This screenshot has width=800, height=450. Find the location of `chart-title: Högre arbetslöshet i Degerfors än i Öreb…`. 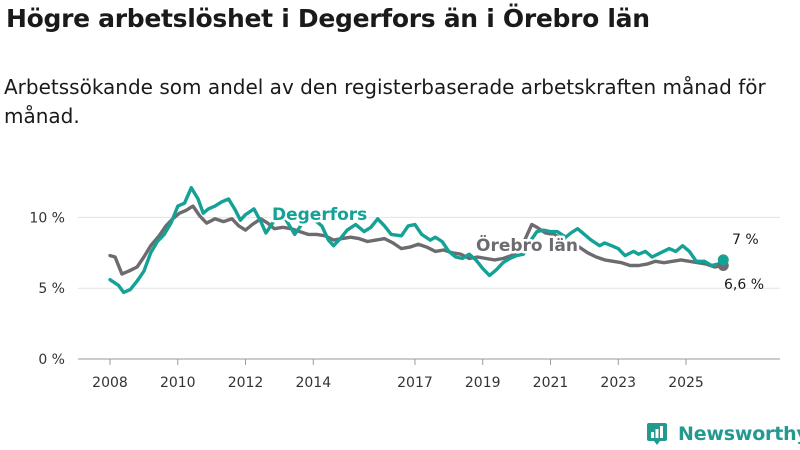

chart-title: Högre arbetslöshet i Degerfors än i Öreb… is located at coordinates (328, 18).